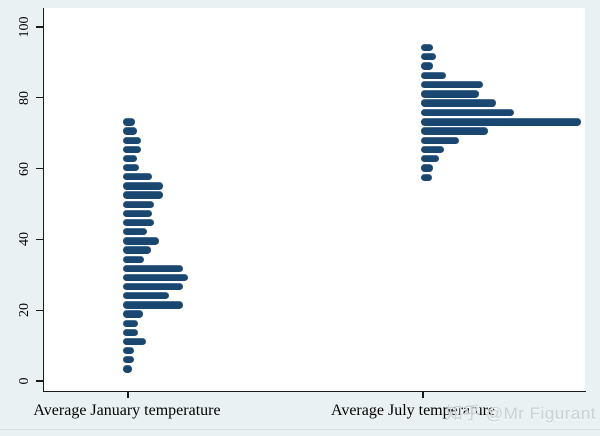 The height and width of the screenshot is (436, 600). What do you see at coordinates (24, 97) in the screenshot?
I see `y-tick-label: 80` at bounding box center [24, 97].